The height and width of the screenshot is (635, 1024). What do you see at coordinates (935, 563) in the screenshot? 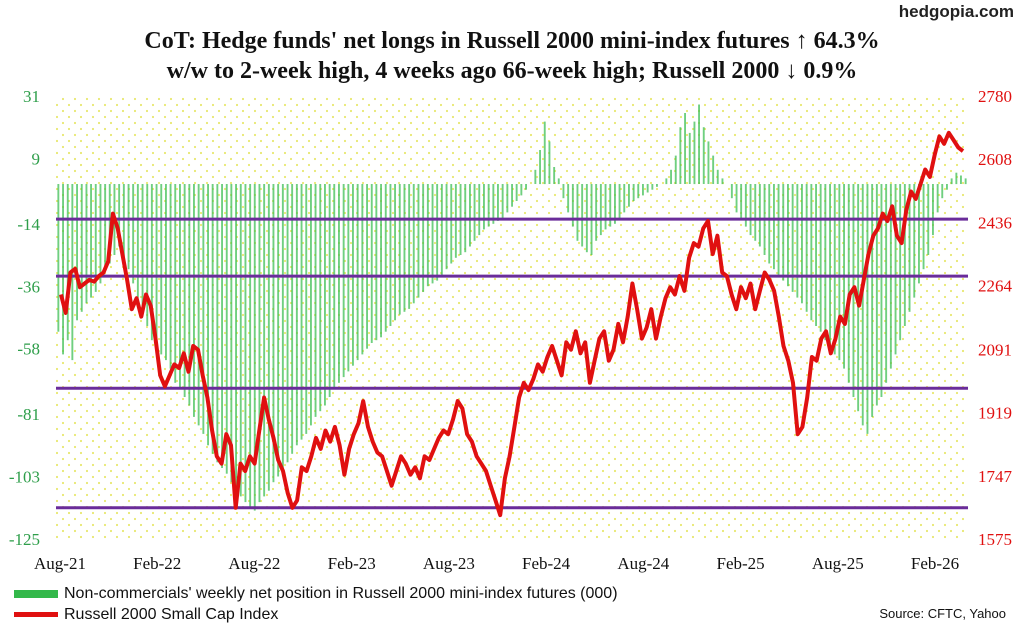
I see `x-tick-label: Feb-26` at bounding box center [935, 563].